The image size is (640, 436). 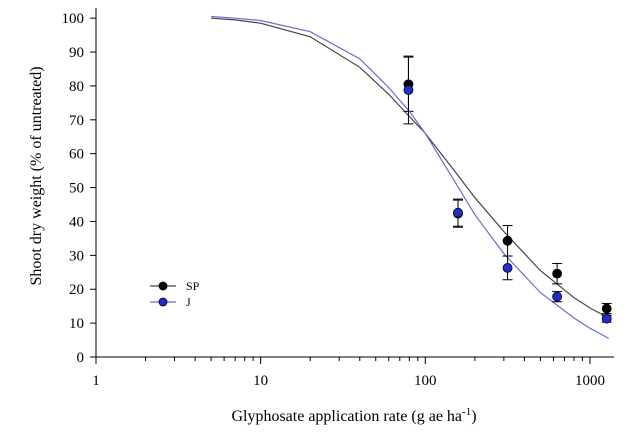 What do you see at coordinates (466, 412) in the screenshot?
I see `x-axis-title-superscript: -1` at bounding box center [466, 412].